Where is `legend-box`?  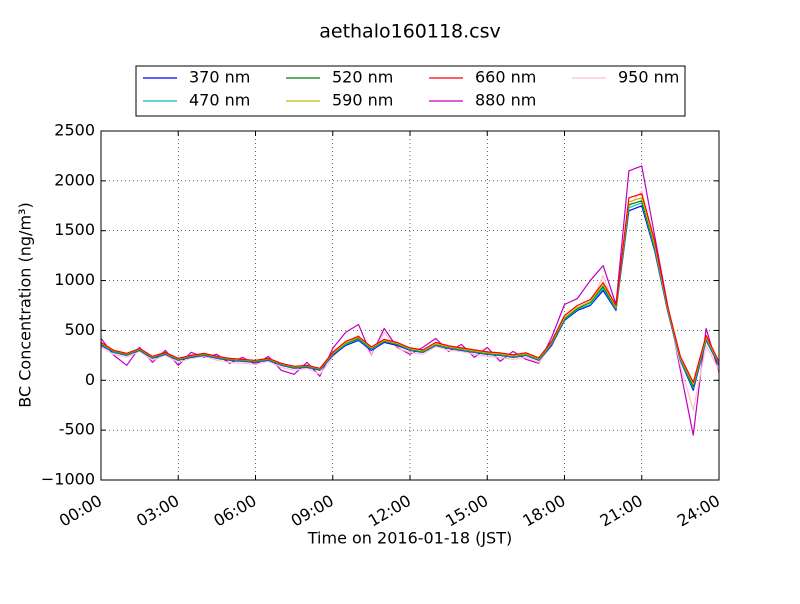
legend-box is located at coordinates (410, 91).